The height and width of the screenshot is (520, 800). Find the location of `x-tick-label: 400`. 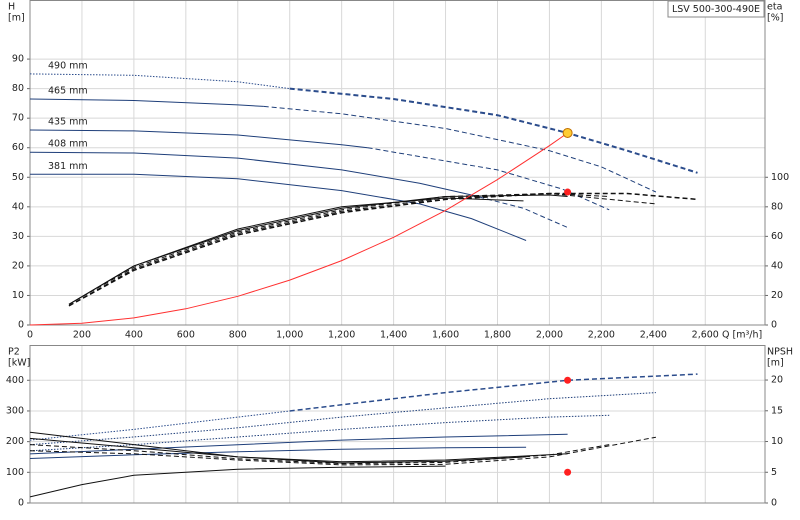

x-tick-label: 400 is located at coordinates (134, 335).